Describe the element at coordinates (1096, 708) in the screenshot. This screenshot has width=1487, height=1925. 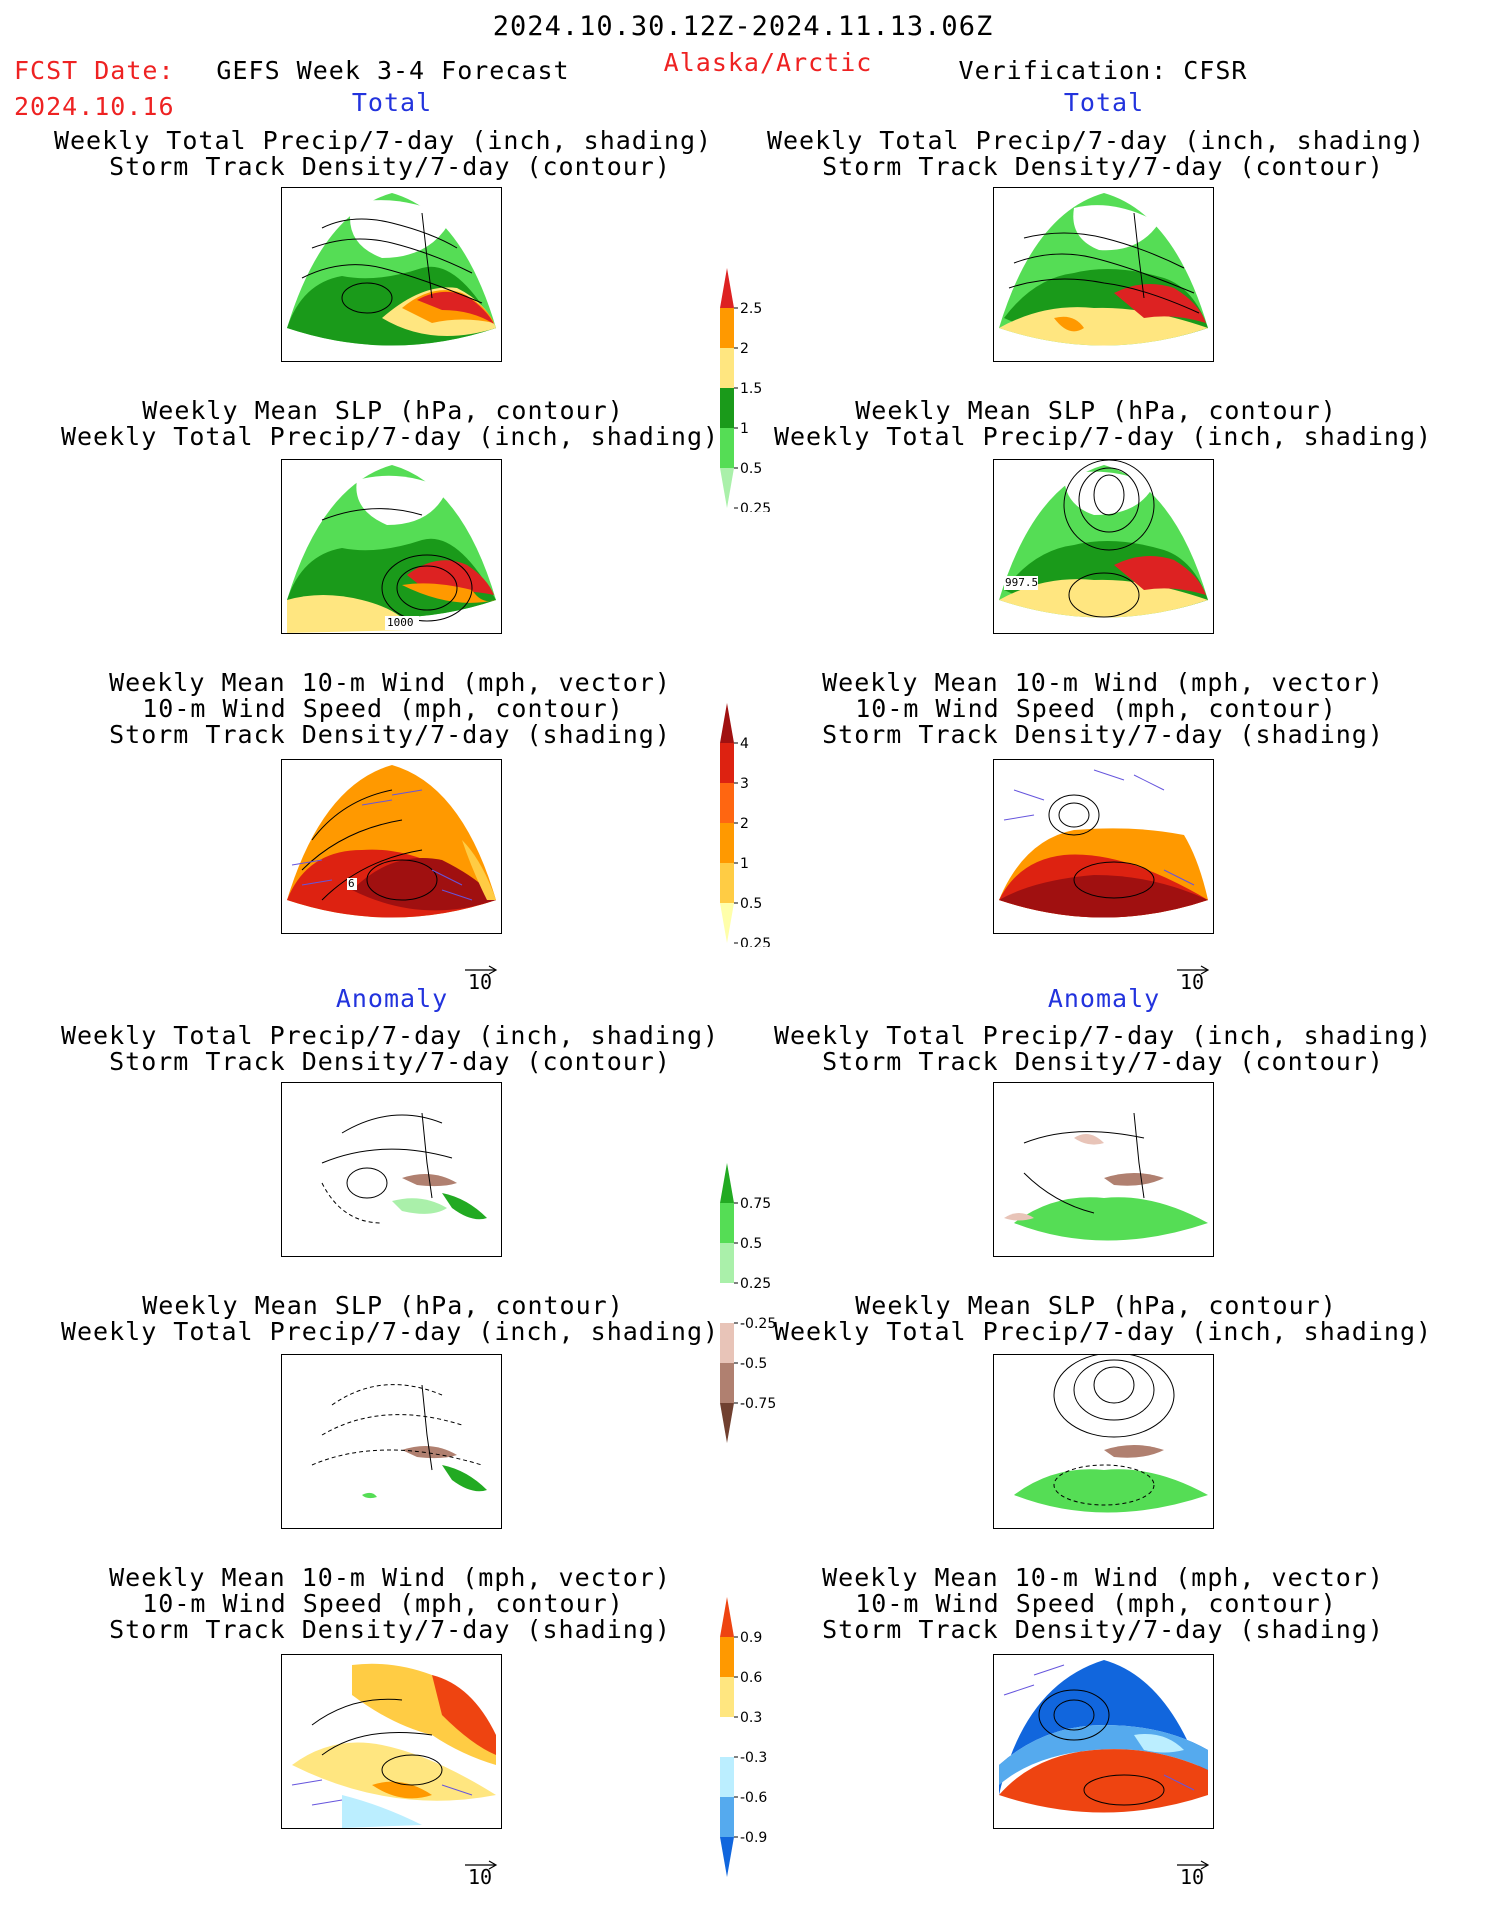
I see `title-r3-b: 10-m Wind Speed (mph, contour)` at that location.